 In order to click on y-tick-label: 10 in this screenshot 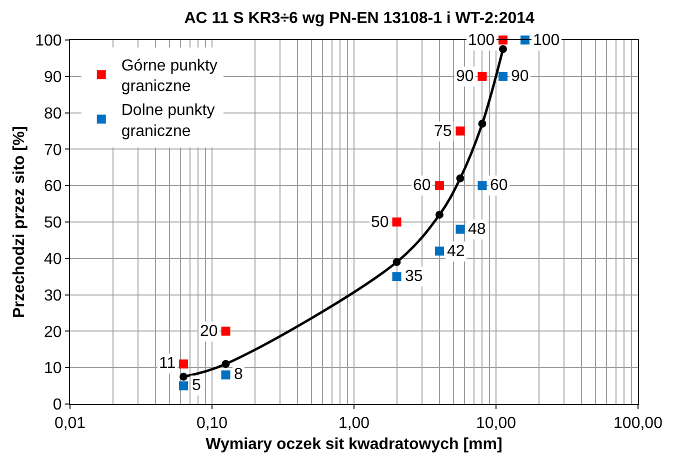, I will do `click(53, 369)`.